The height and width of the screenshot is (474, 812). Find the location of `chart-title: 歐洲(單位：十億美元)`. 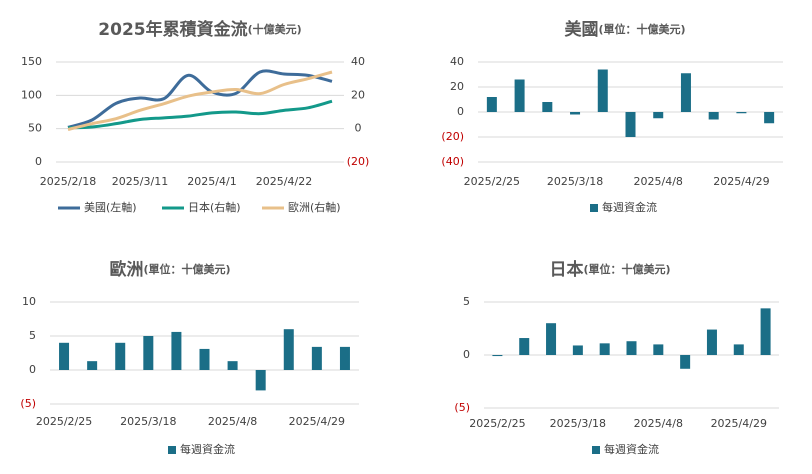

chart-title: 歐洲(單位：十億美元) is located at coordinates (169, 269).